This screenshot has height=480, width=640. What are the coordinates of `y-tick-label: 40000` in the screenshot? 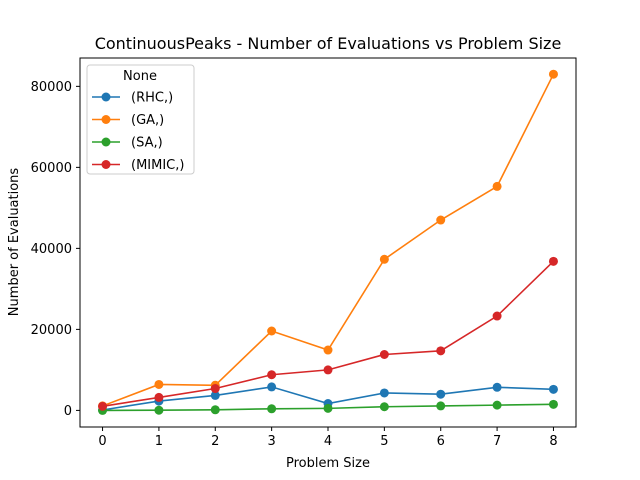 It's located at (51, 249).